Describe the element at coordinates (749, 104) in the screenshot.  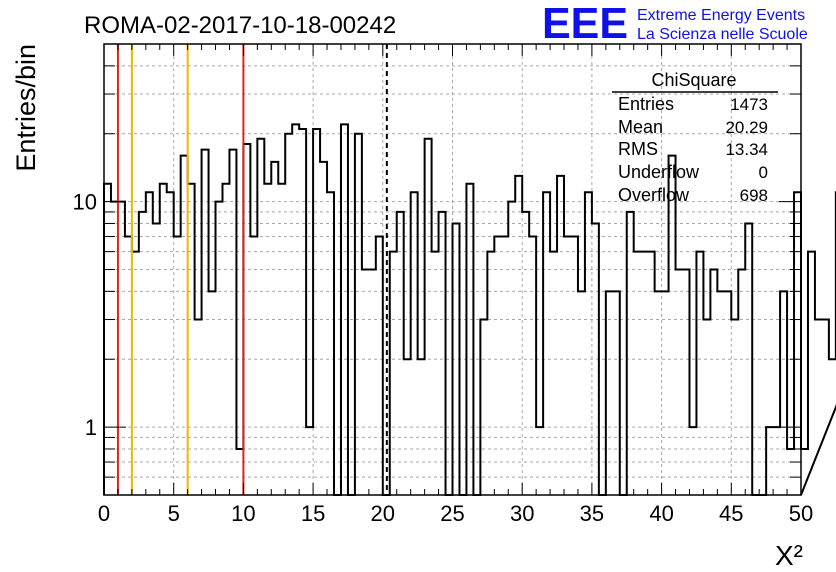
I see `stats-value: 1473` at that location.